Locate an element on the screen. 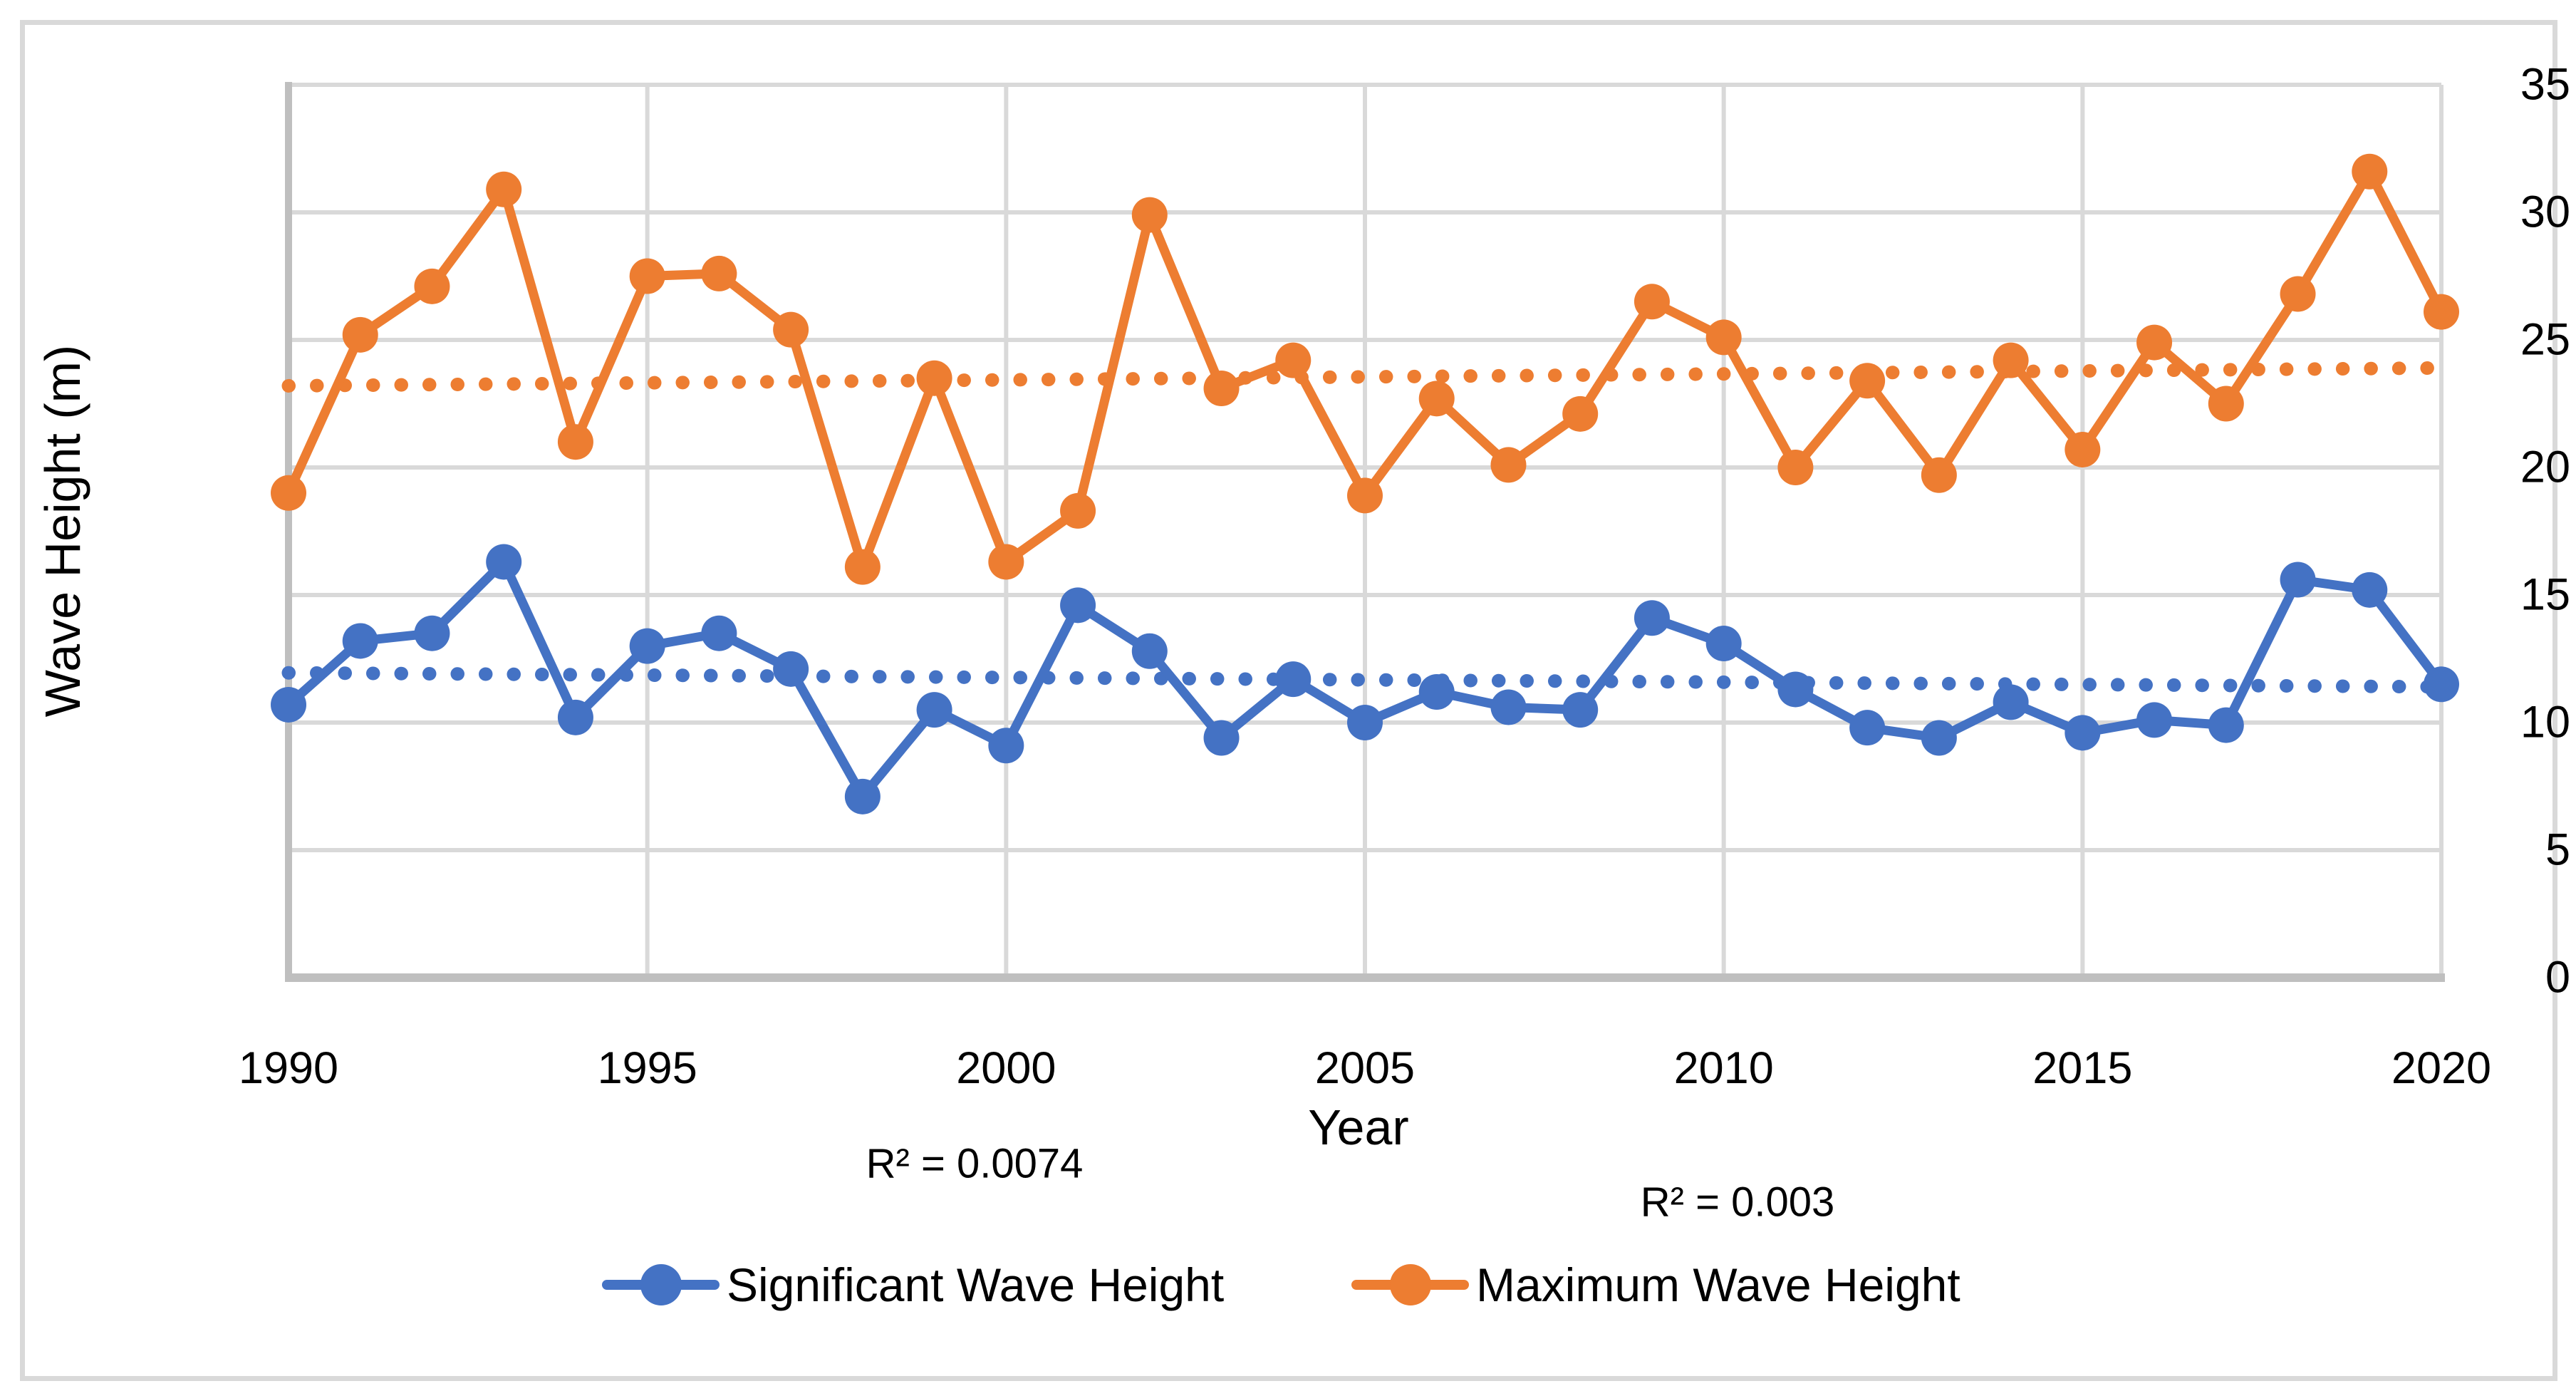 This screenshot has width=2576, height=1386. data-point-maximum-2016 is located at coordinates (2154, 342).